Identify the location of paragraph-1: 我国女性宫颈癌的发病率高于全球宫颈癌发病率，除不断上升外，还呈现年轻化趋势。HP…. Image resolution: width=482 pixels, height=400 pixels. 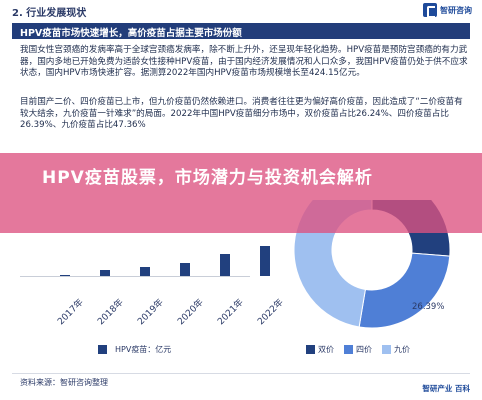
(244, 62).